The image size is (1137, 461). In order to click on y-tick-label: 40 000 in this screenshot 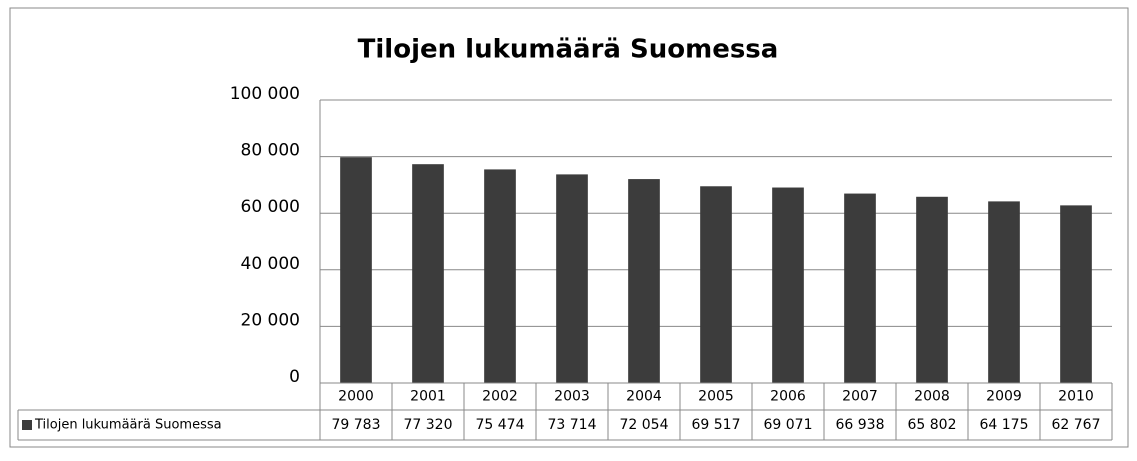, I will do `click(270, 264)`.